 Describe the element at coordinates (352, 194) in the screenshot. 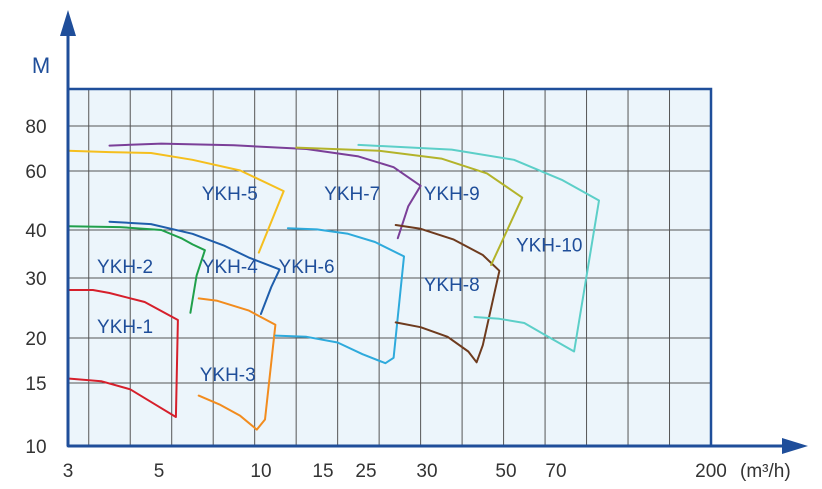

I see `label-ykh-7: YKH-7` at that location.